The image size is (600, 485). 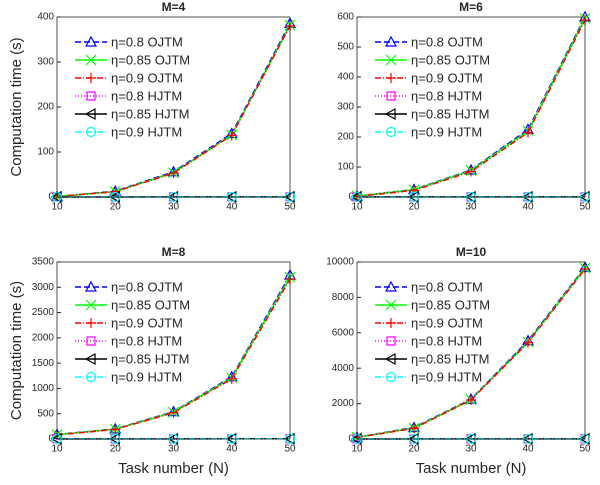 What do you see at coordinates (43, 287) in the screenshot?
I see `y-tick-label: 3000` at bounding box center [43, 287].